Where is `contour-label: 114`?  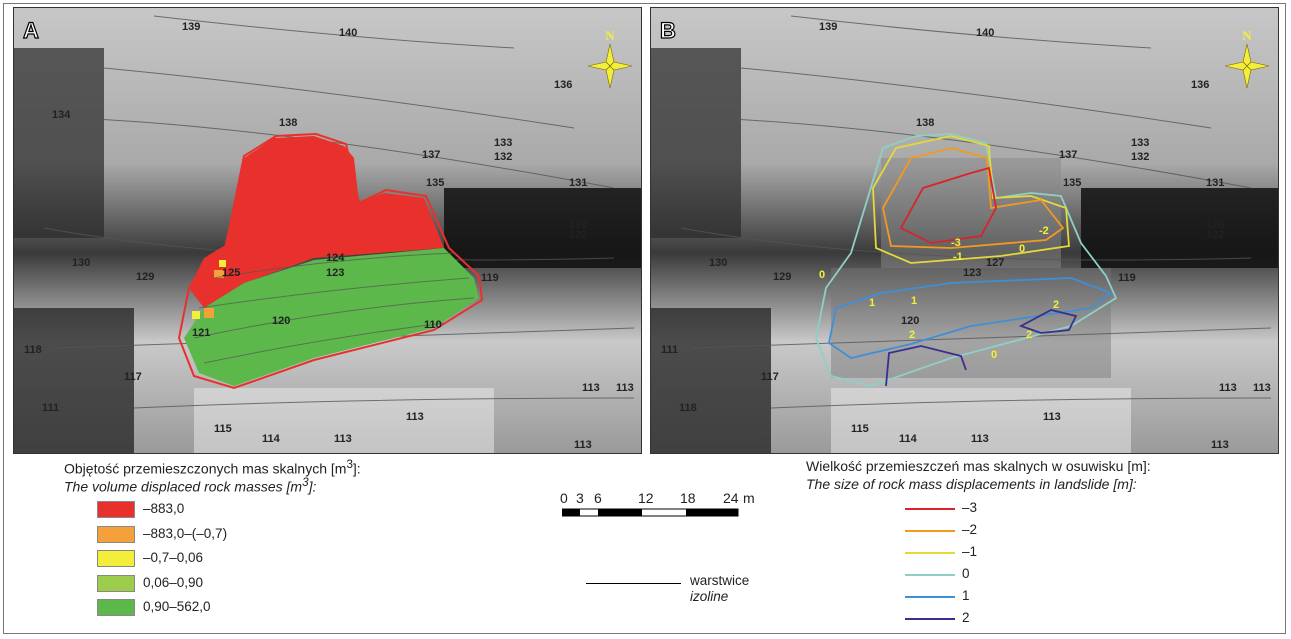
contour-label: 114 is located at coordinates (908, 439).